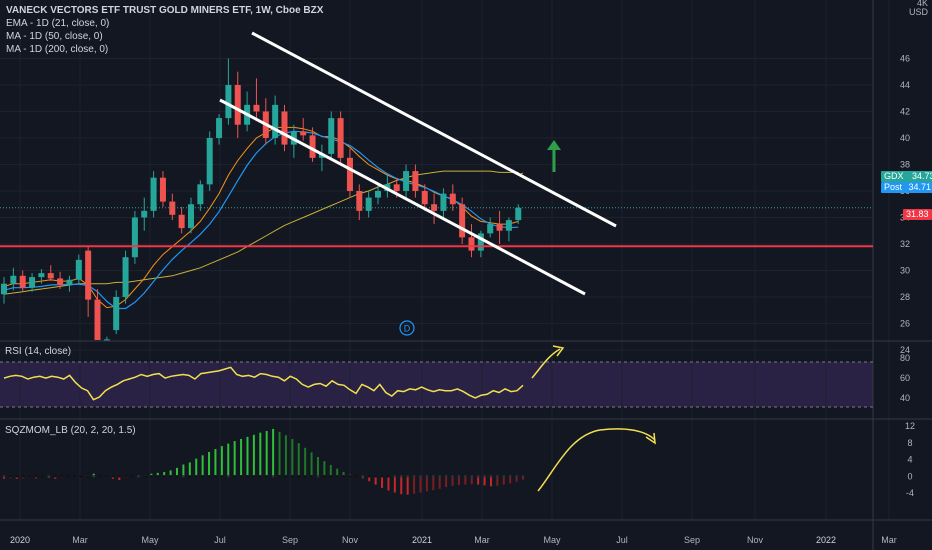 This screenshot has width=932, height=550. I want to click on green-up-arrowhead, so click(554, 145).